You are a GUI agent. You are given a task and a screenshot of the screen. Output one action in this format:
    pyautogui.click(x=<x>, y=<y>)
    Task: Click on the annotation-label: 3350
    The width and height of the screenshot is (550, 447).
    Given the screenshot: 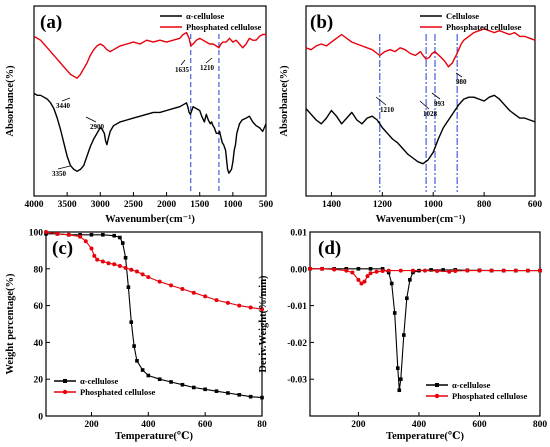 What is the action you would take?
    pyautogui.click(x=59, y=174)
    